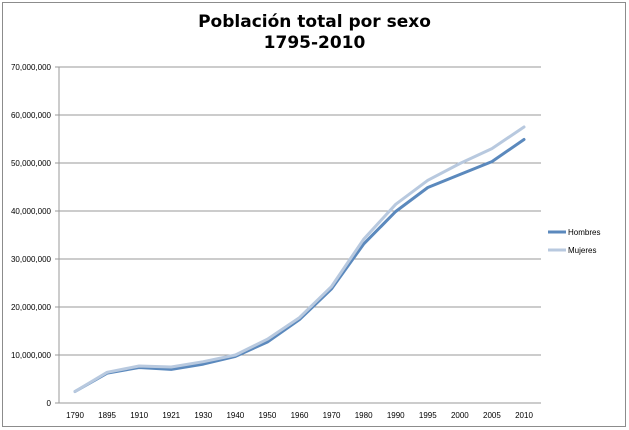 This screenshot has height=430, width=629. Describe the element at coordinates (332, 415) in the screenshot. I see `x-tick-label: 1970` at that location.